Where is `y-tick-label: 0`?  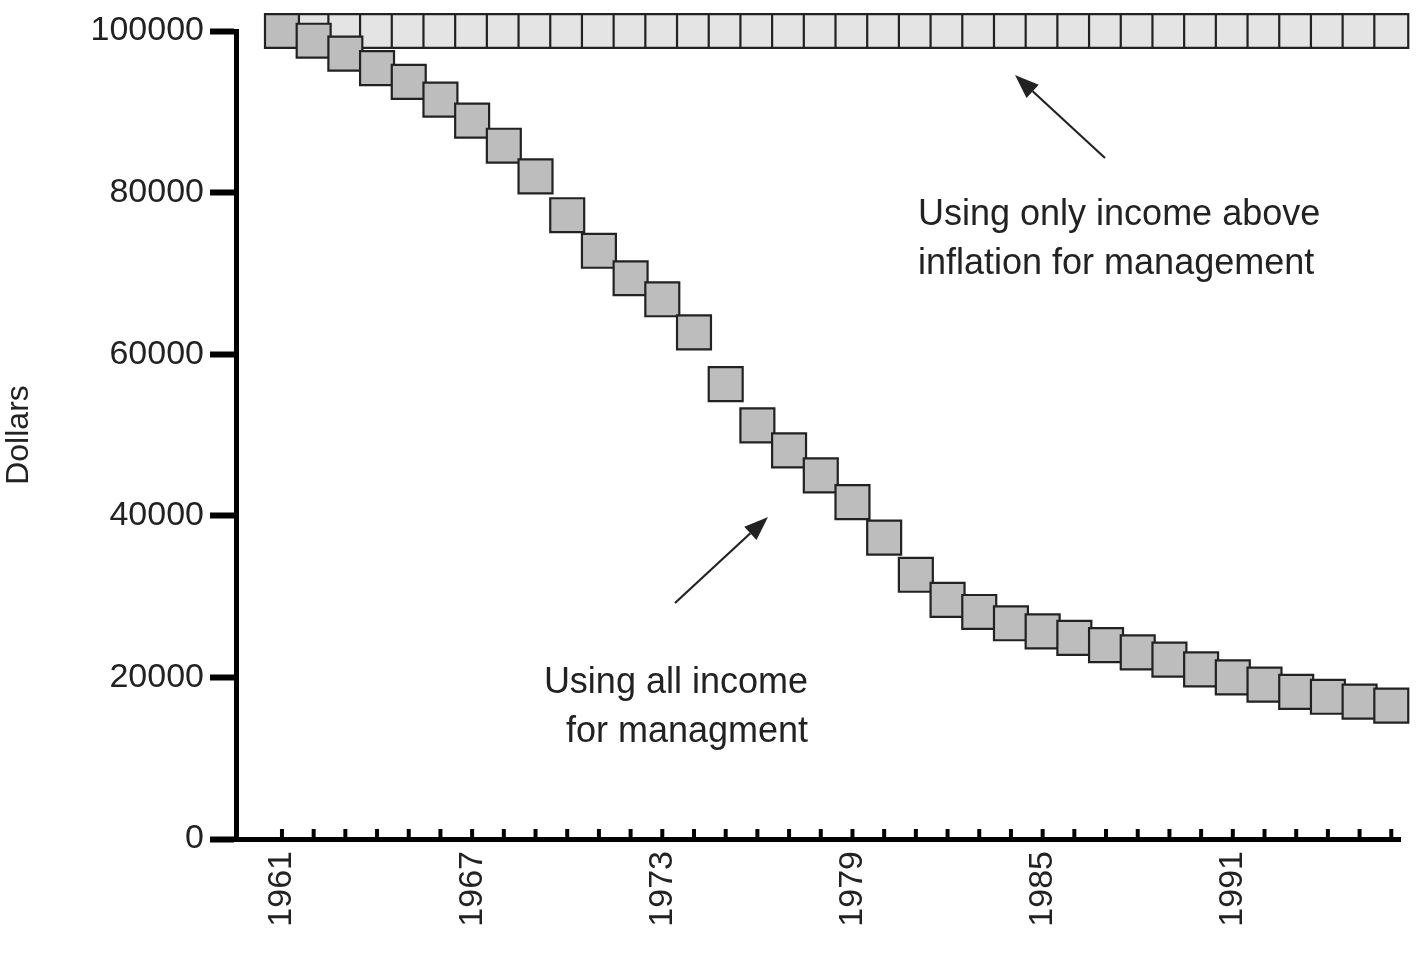 y-tick-label: 0 is located at coordinates (194, 836).